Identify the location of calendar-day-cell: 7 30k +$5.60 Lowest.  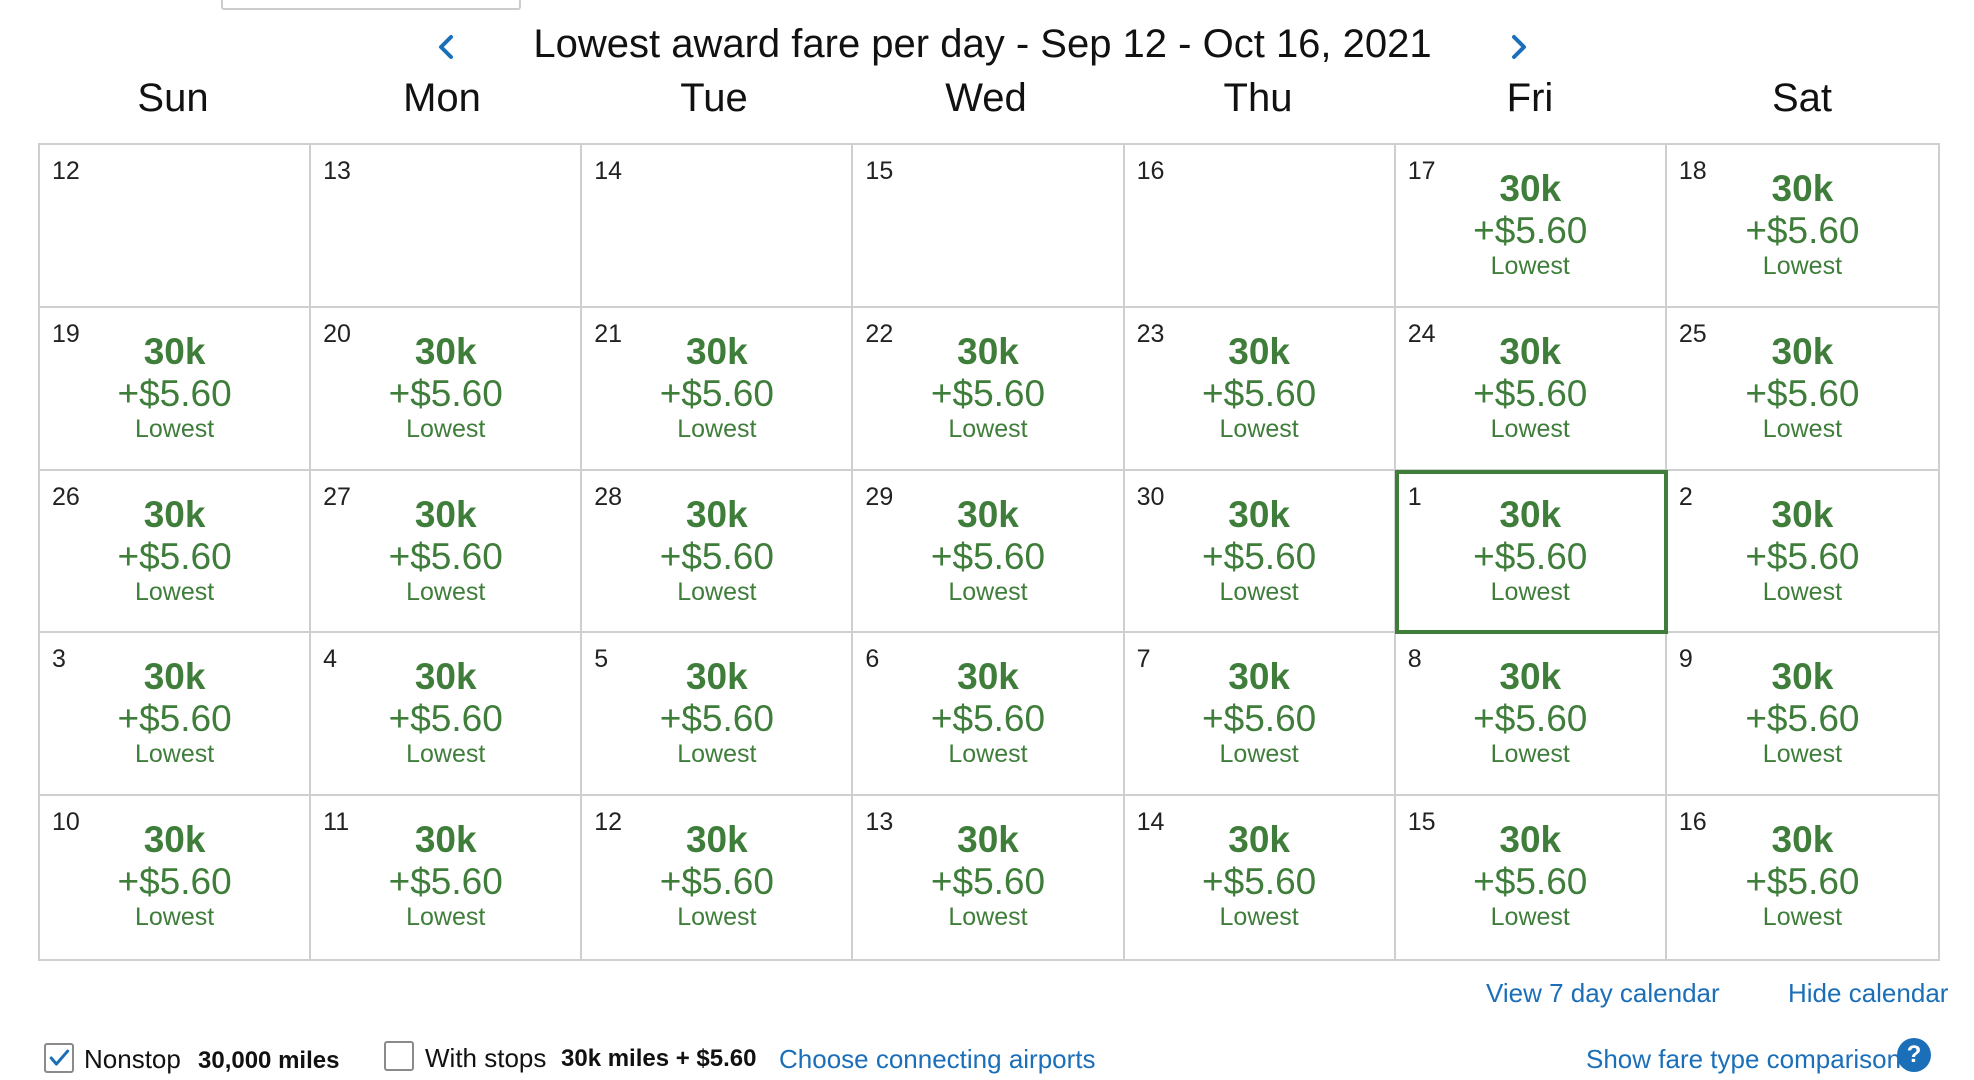
(1260, 715).